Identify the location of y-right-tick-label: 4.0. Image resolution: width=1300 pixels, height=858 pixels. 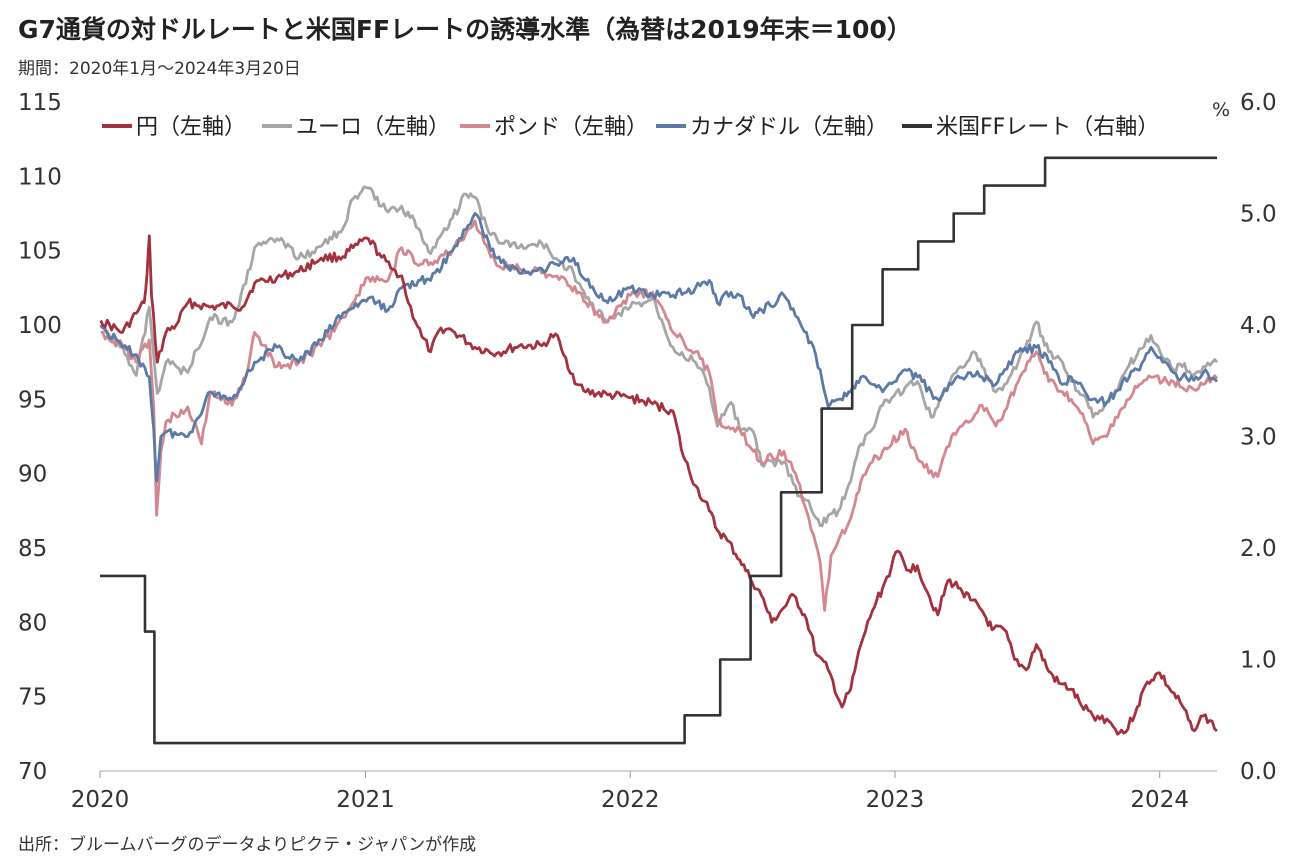
(1258, 326).